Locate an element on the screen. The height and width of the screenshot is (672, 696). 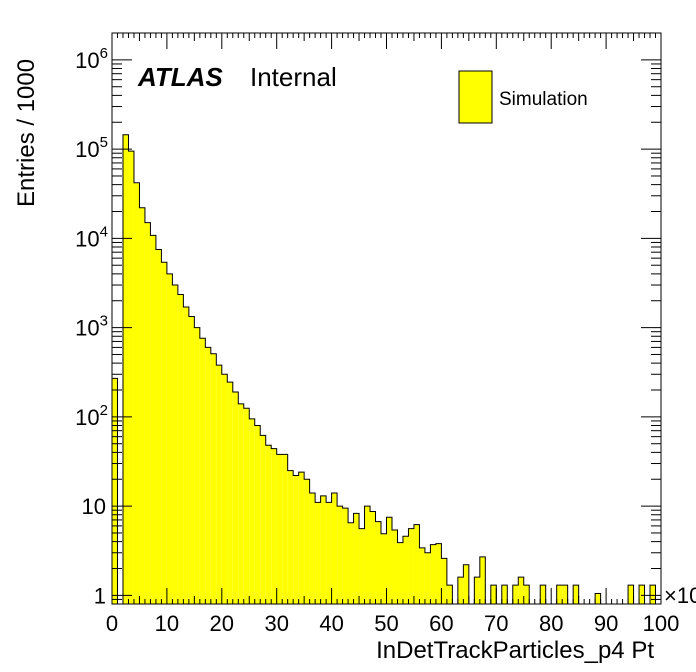
y-tick-label: 10³ is located at coordinates (91, 327).